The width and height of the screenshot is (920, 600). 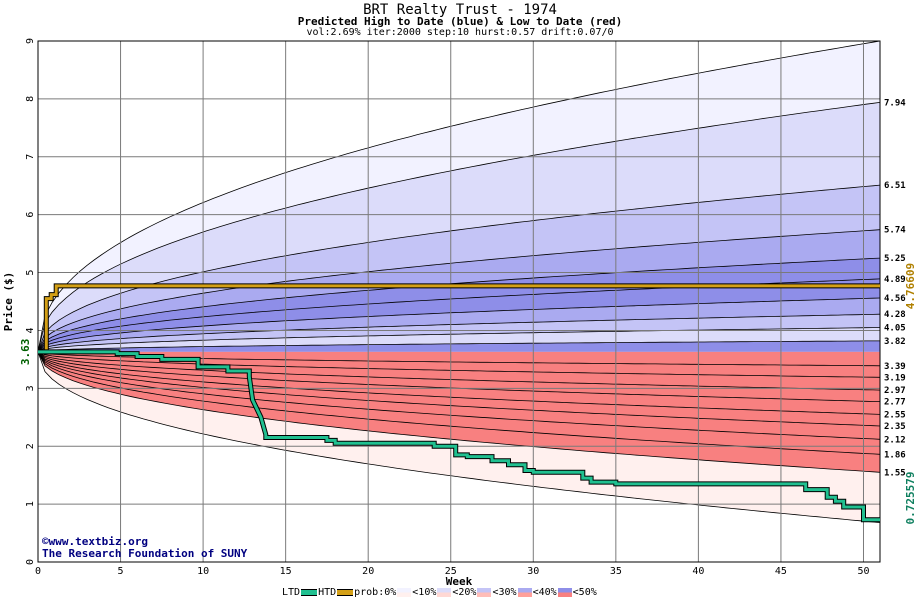 I want to click on y-axis-label: Price ($), so click(x=8, y=302).